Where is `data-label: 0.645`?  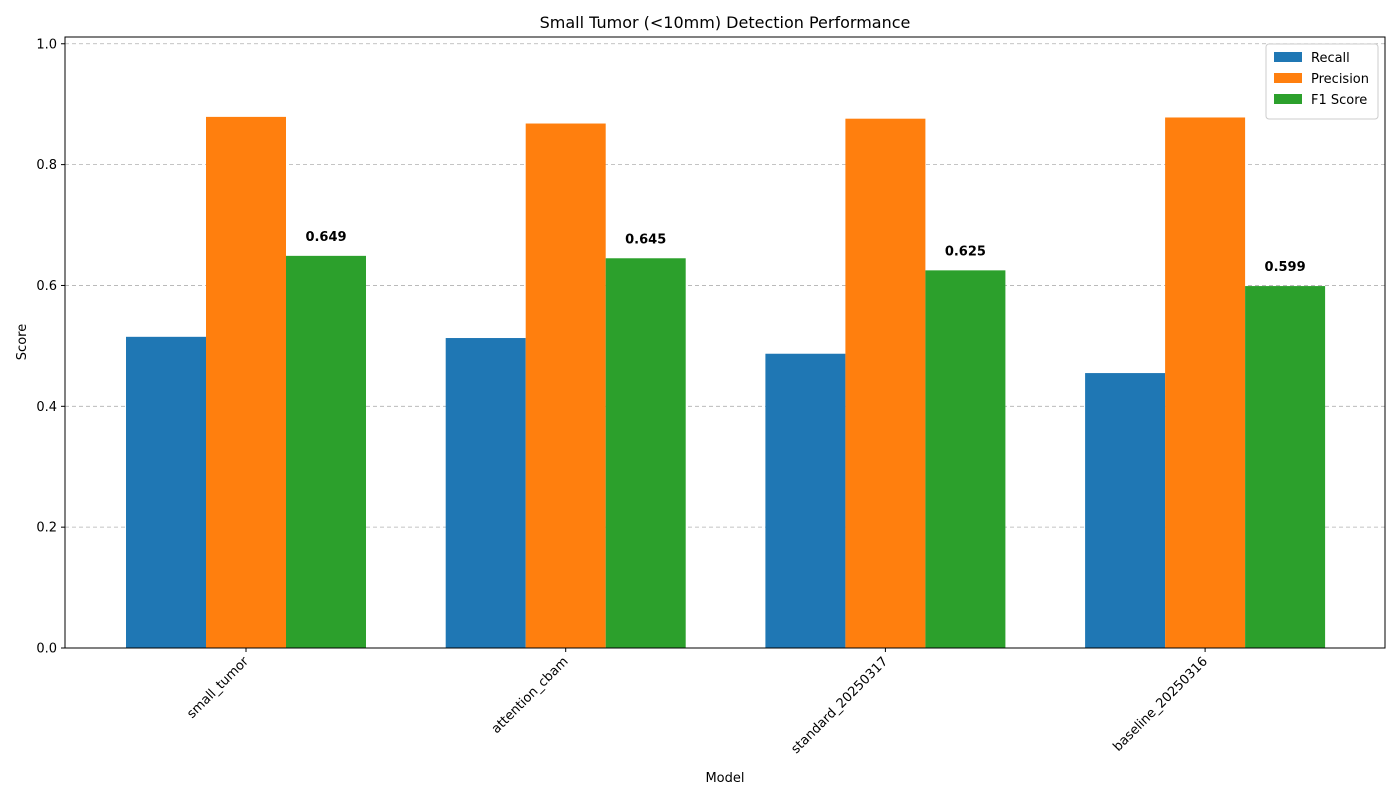
data-label: 0.645 is located at coordinates (645, 239).